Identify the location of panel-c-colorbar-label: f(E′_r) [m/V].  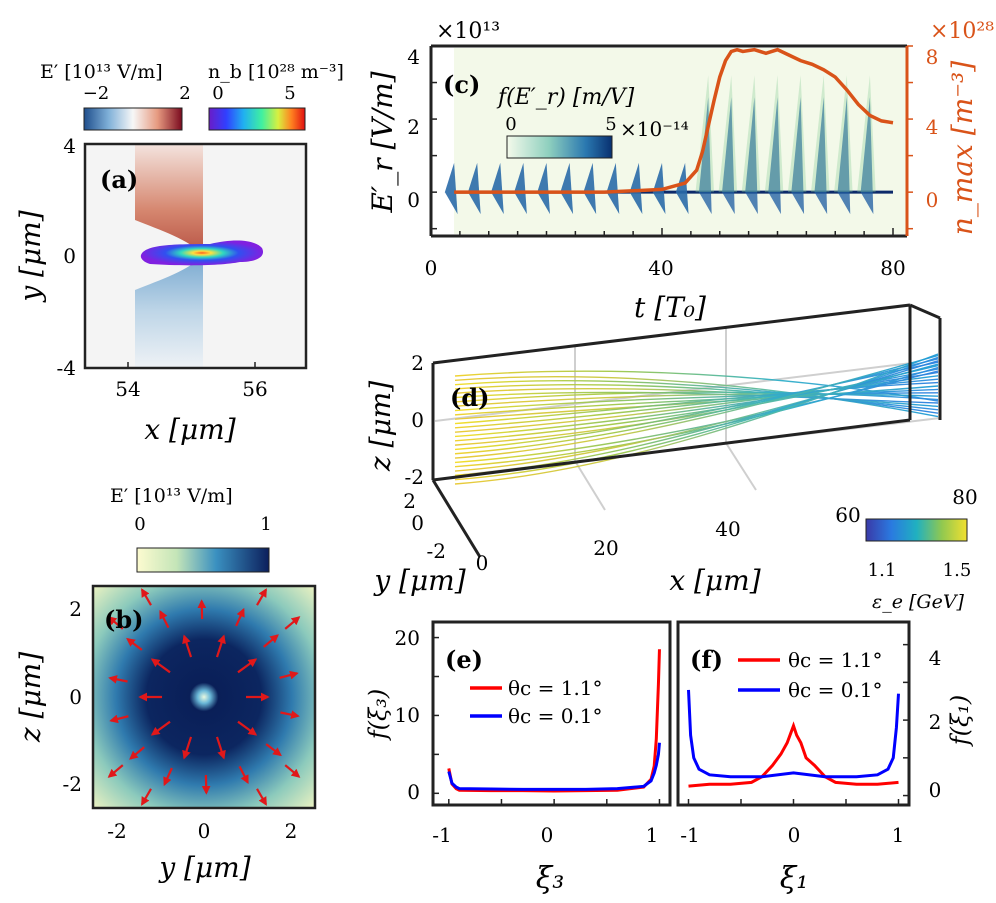
(565, 97).